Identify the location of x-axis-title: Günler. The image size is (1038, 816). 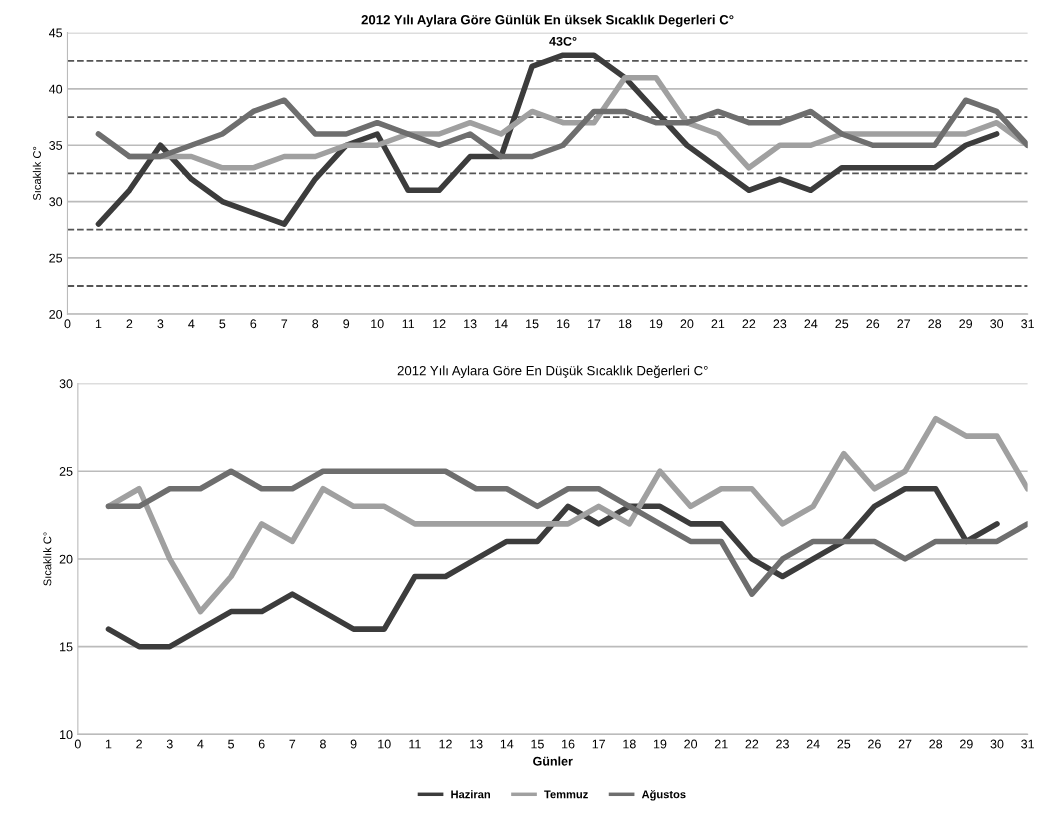
(553, 761).